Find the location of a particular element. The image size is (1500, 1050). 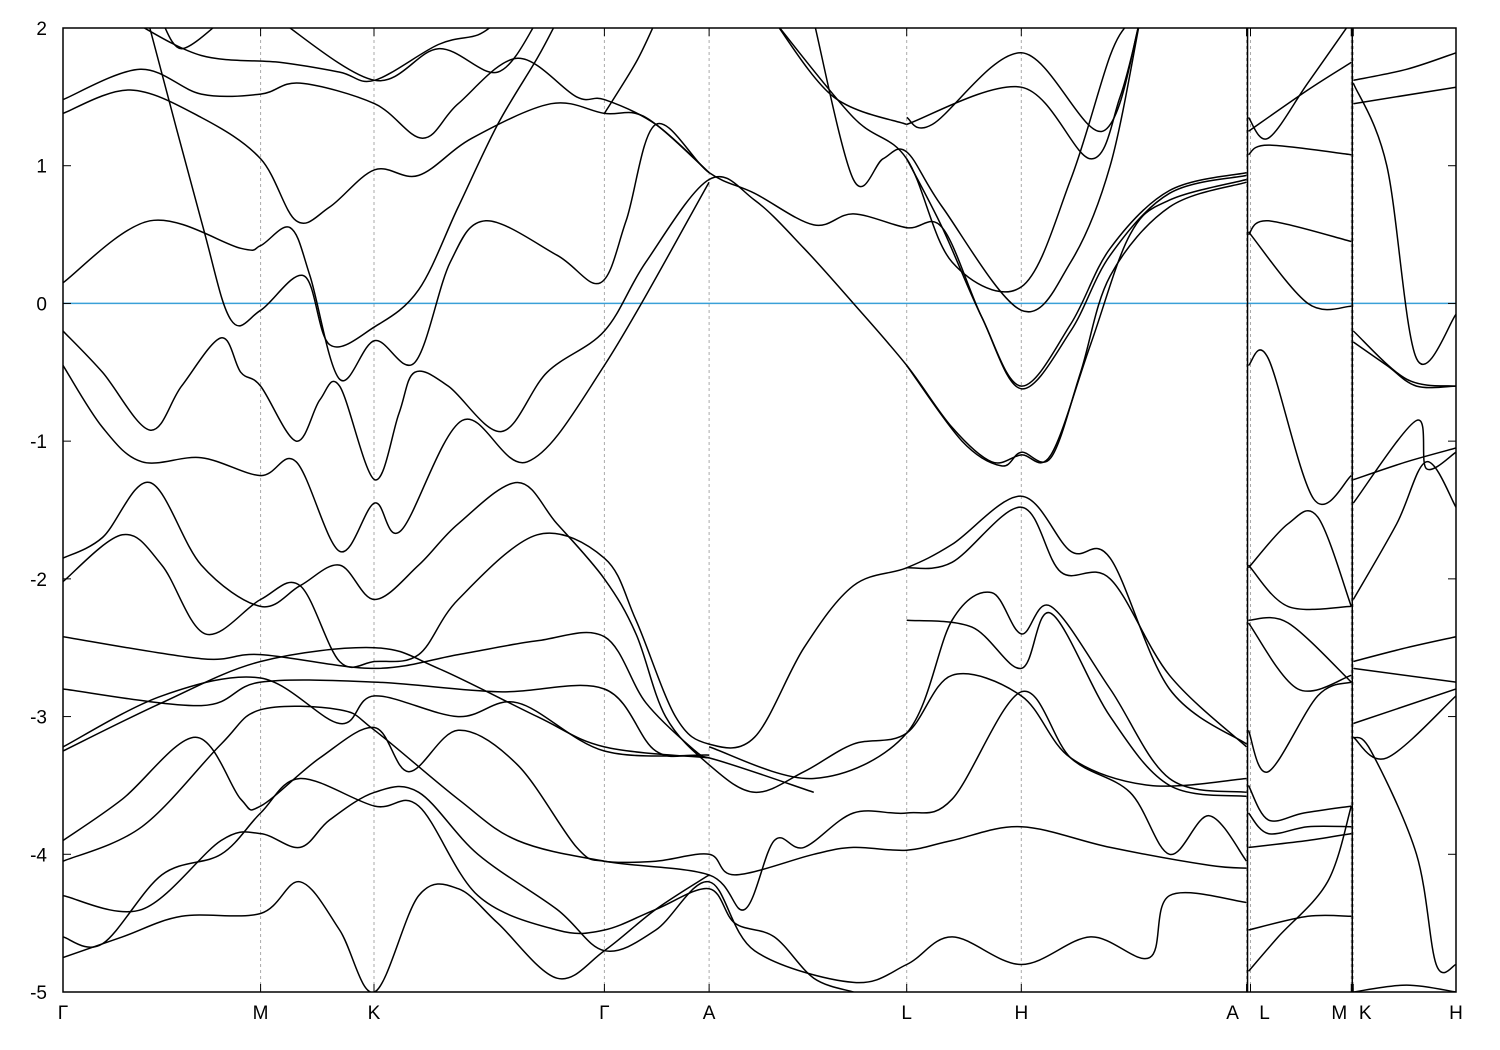

y-tick-label: -4 is located at coordinates (38, 855).